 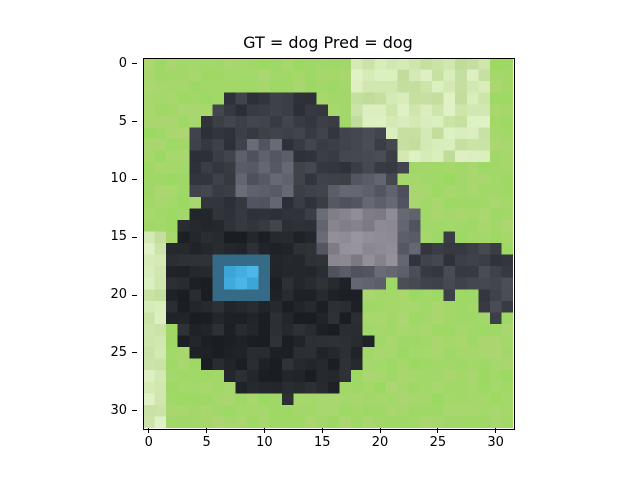 I want to click on x-tick-label: 10, so click(x=264, y=442).